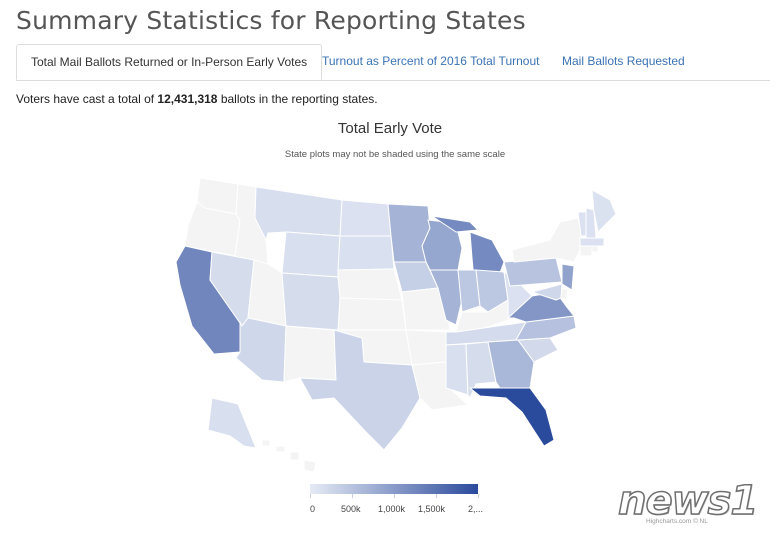  Describe the element at coordinates (187, 99) in the screenshot. I see `summary-total: 12,431,318` at that location.